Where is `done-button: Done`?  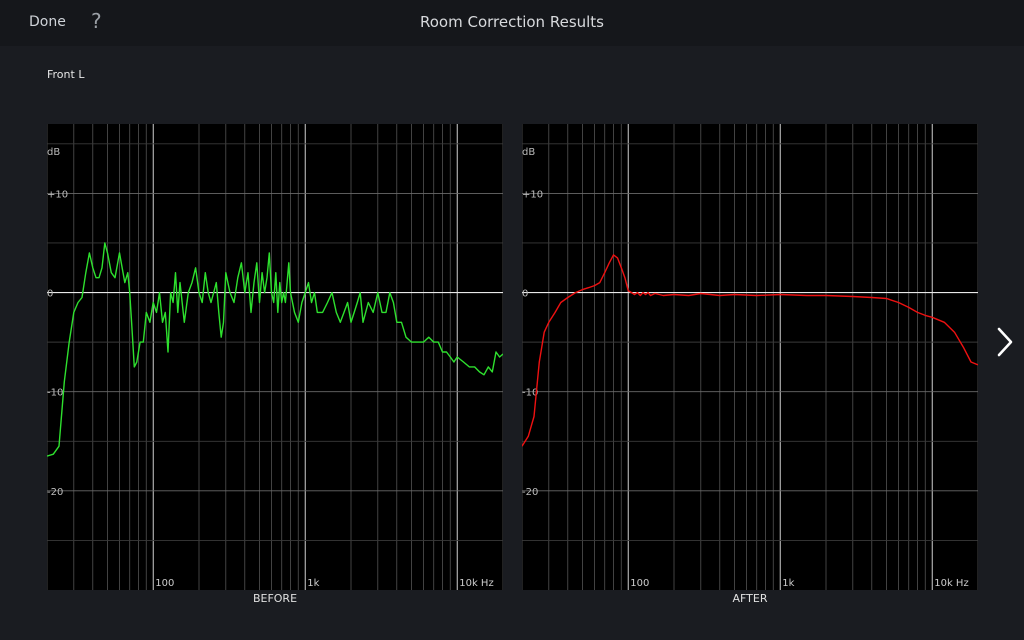 done-button: Done is located at coordinates (47, 22).